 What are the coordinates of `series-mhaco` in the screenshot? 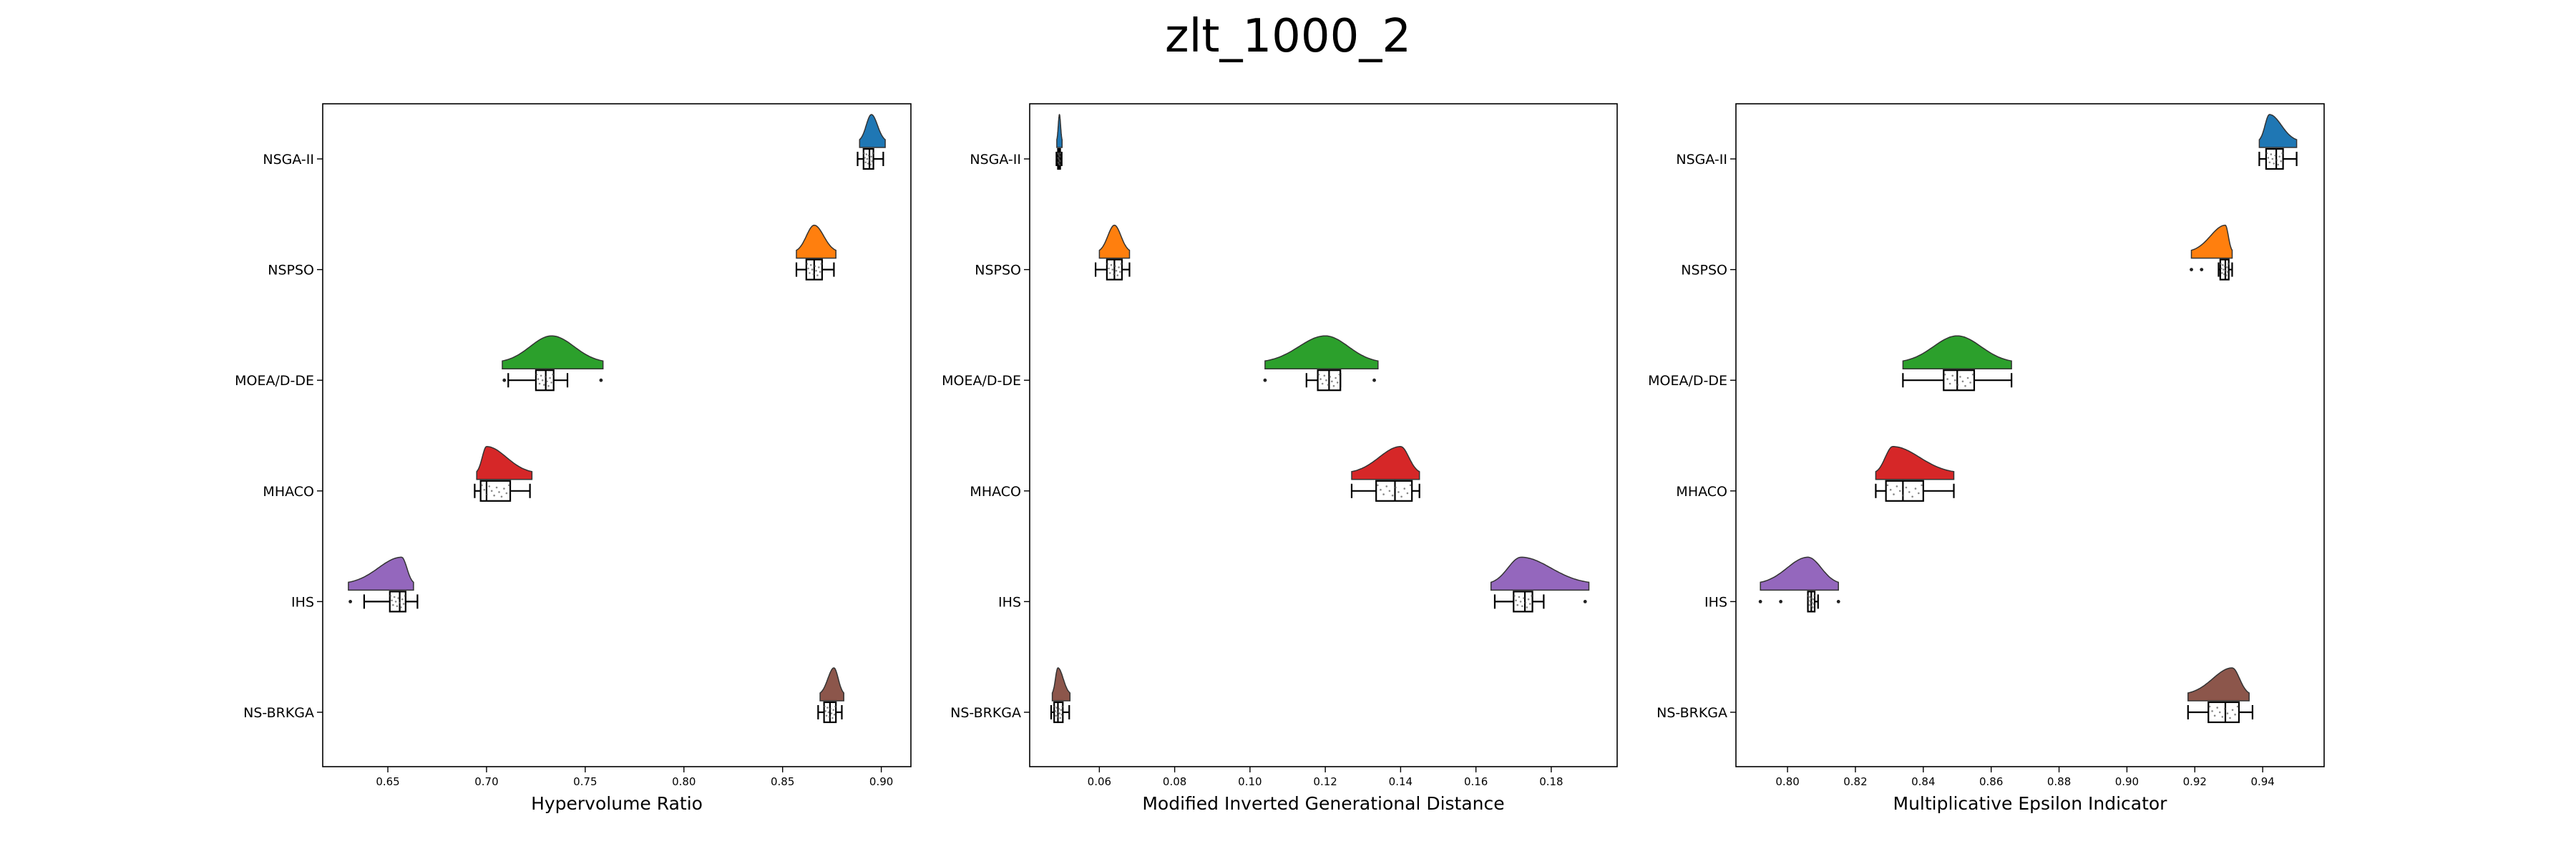 It's located at (1385, 474).